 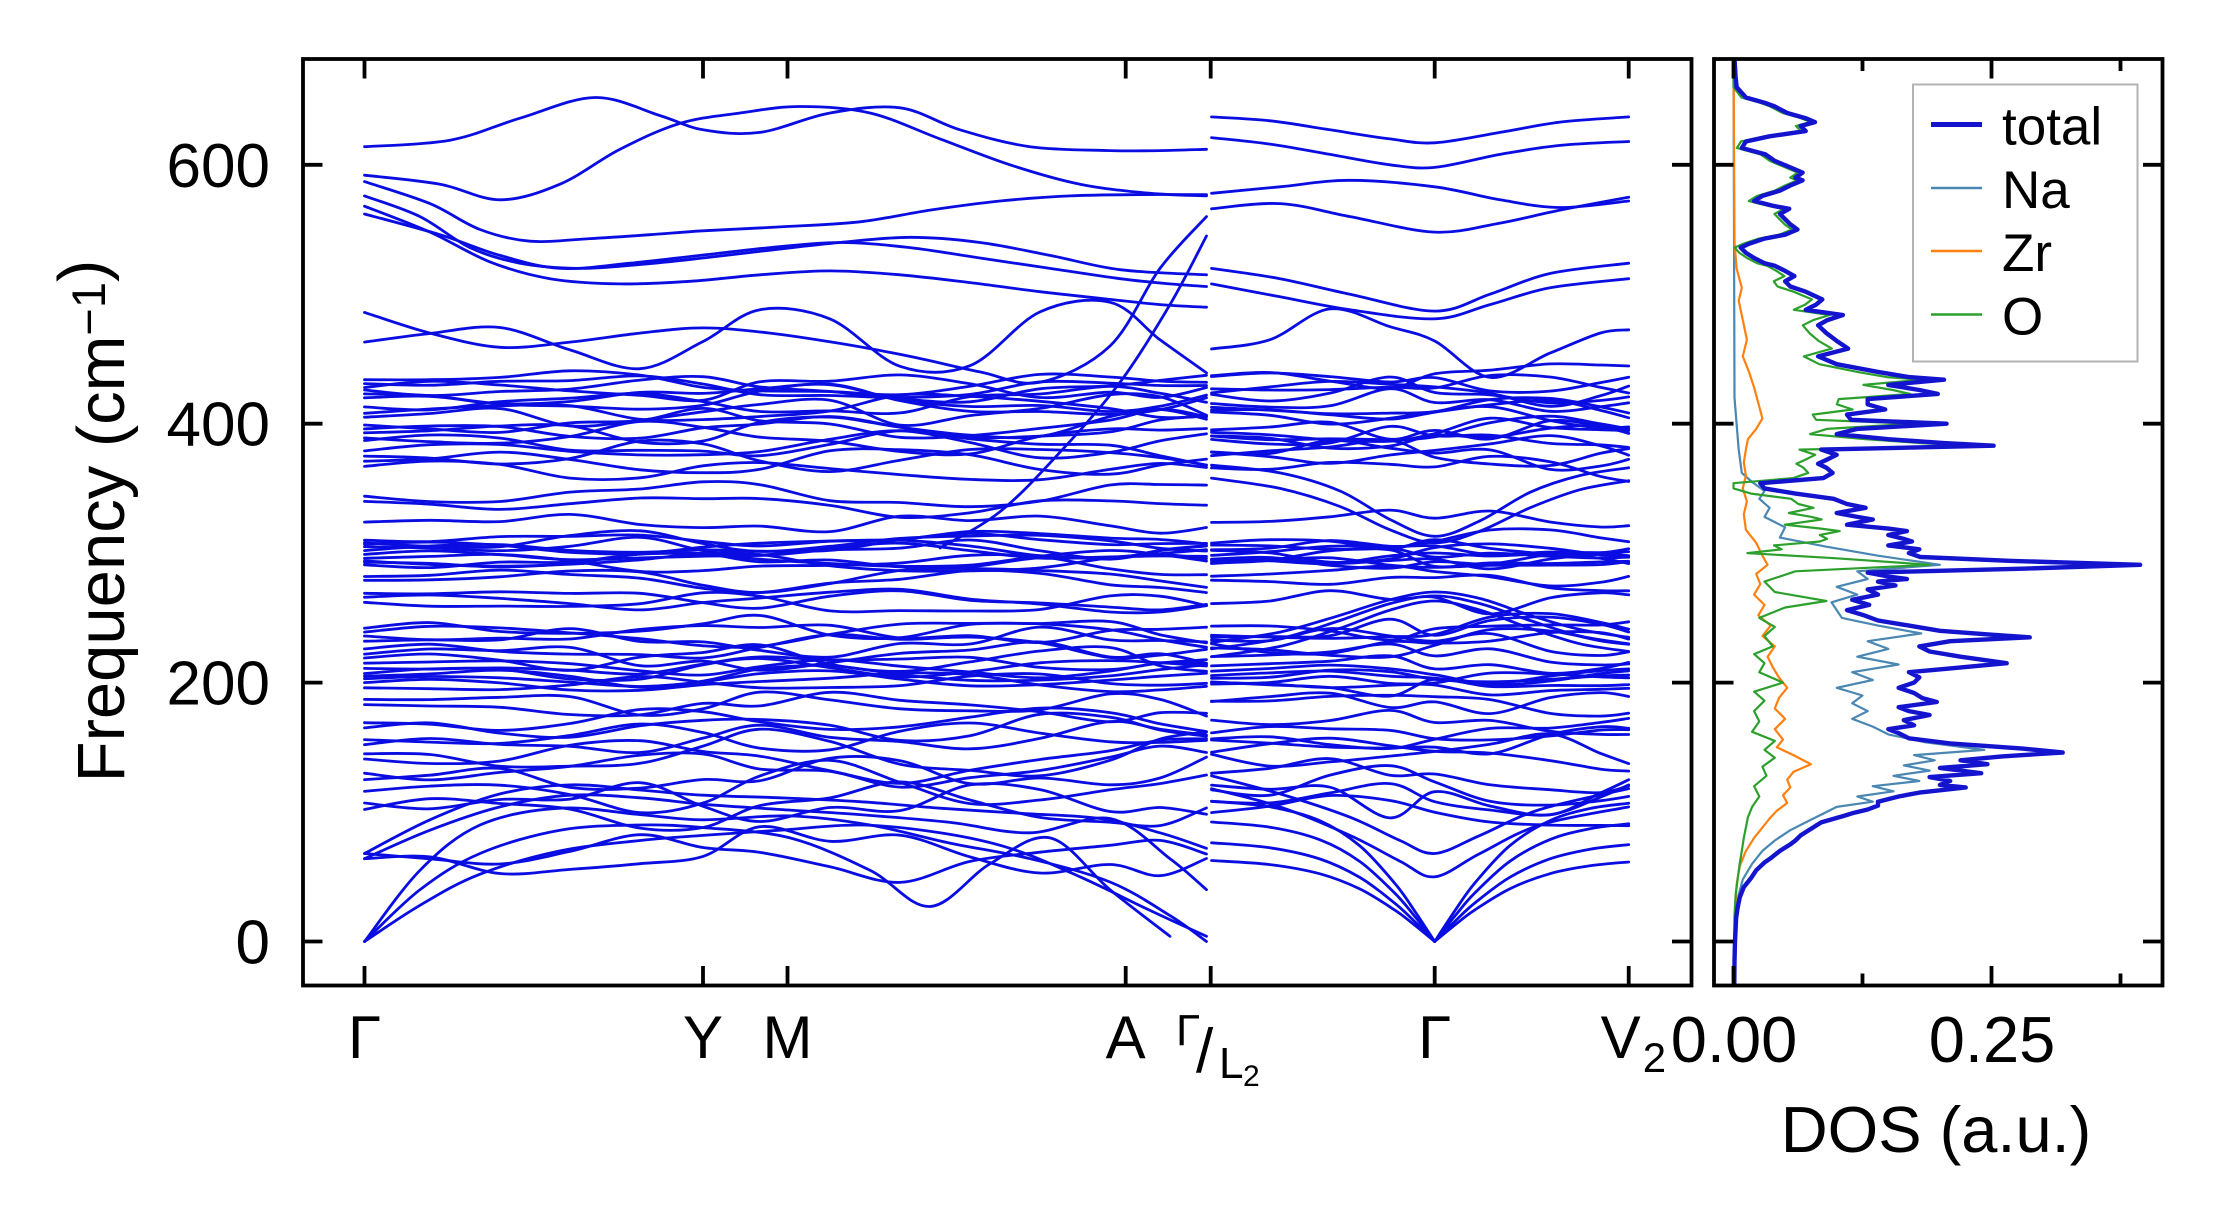 I want to click on svg-text: 0, so click(x=253, y=943).